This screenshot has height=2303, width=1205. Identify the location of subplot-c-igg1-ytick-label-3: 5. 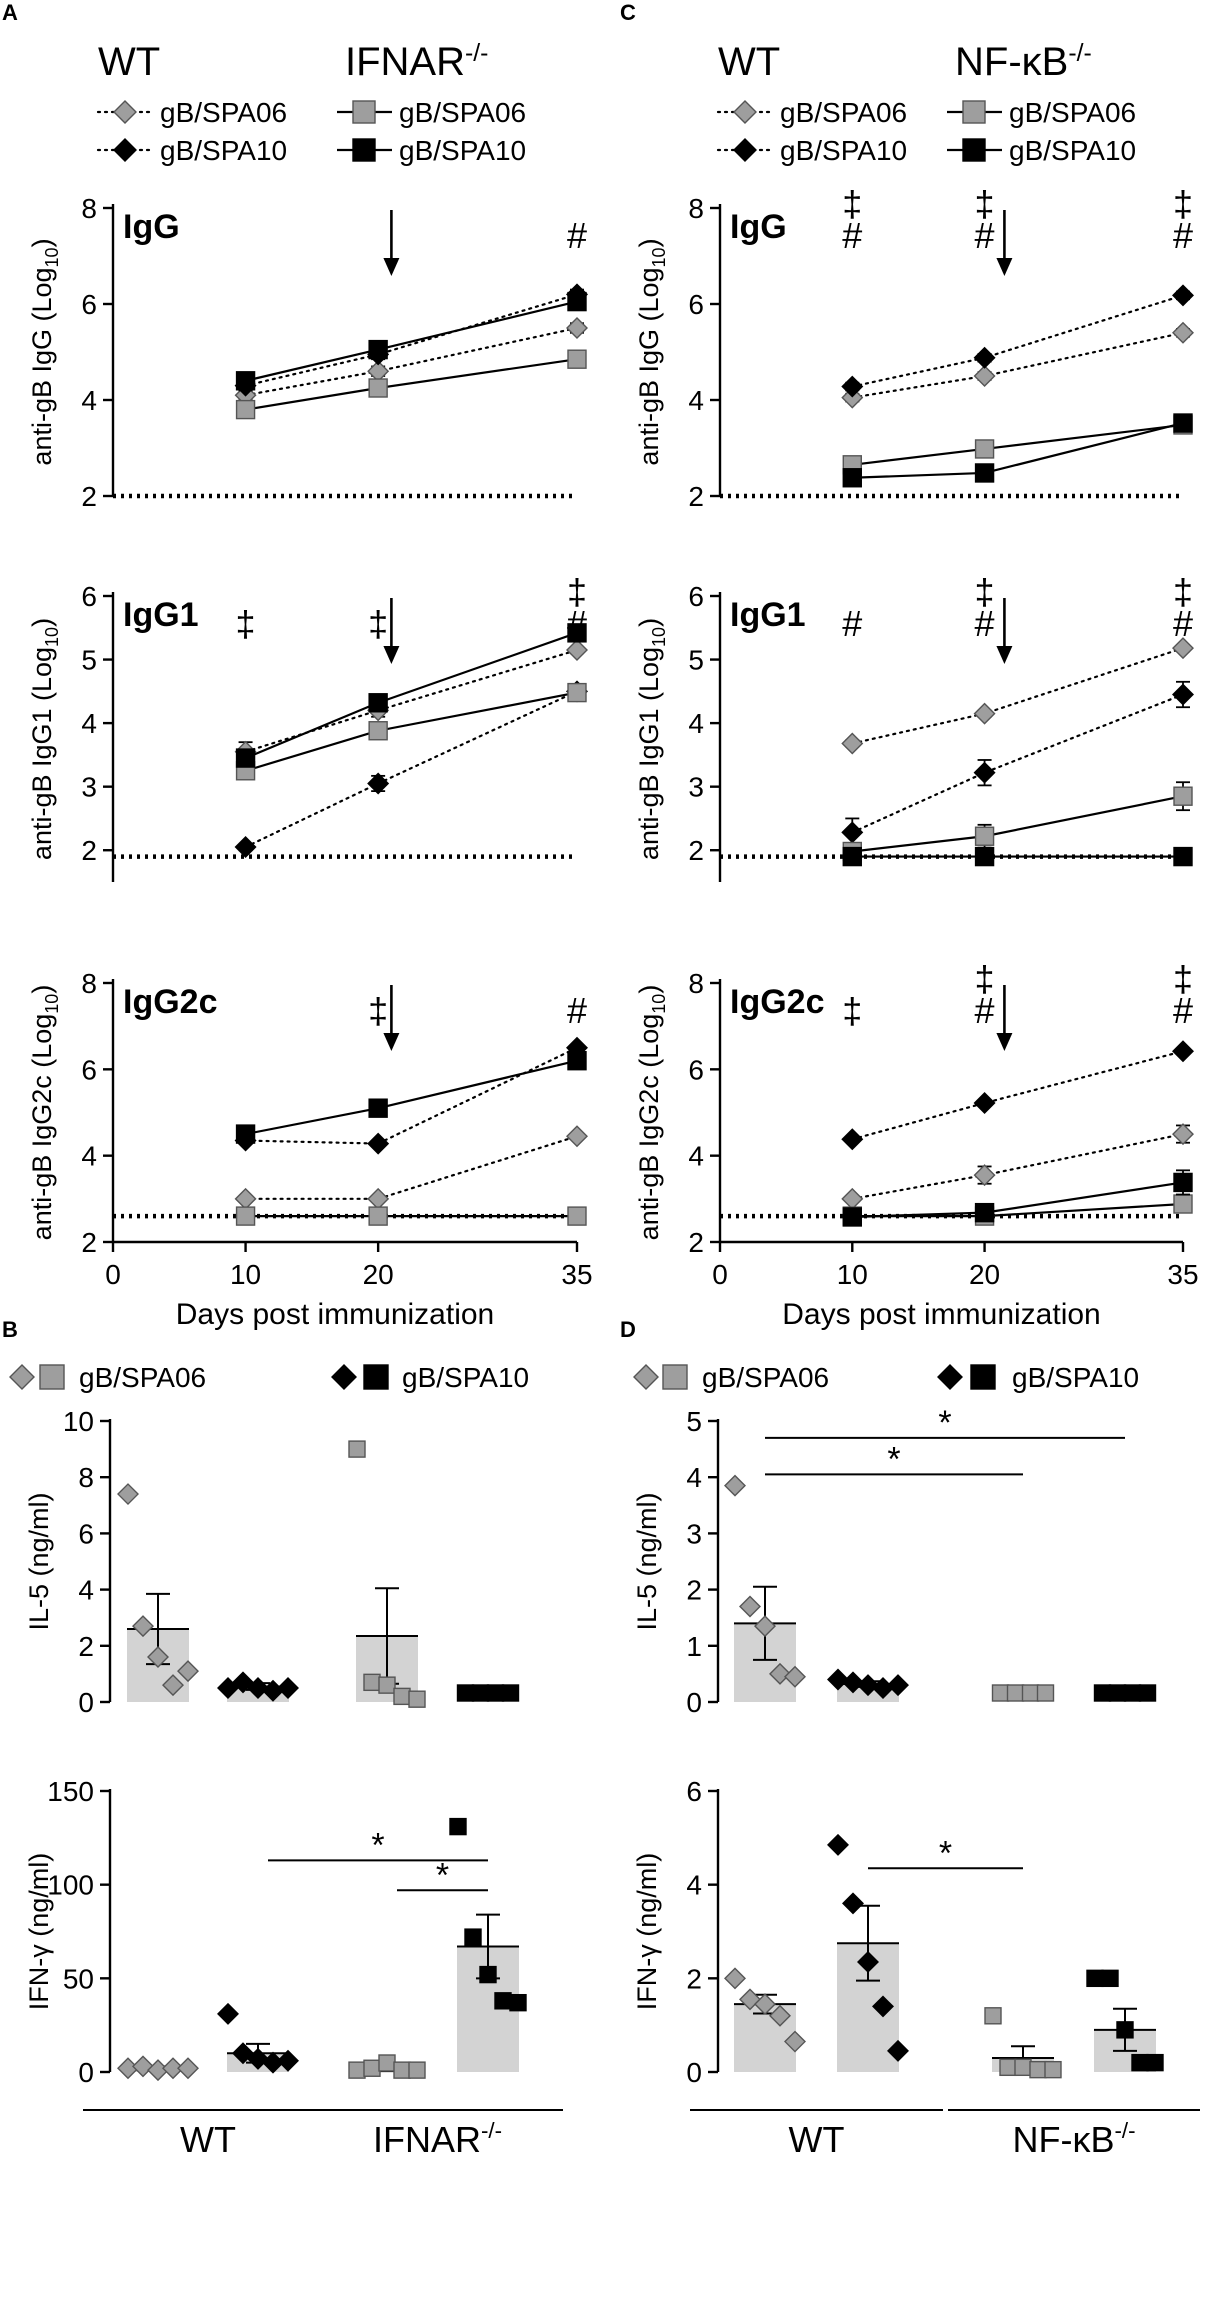
(696, 660).